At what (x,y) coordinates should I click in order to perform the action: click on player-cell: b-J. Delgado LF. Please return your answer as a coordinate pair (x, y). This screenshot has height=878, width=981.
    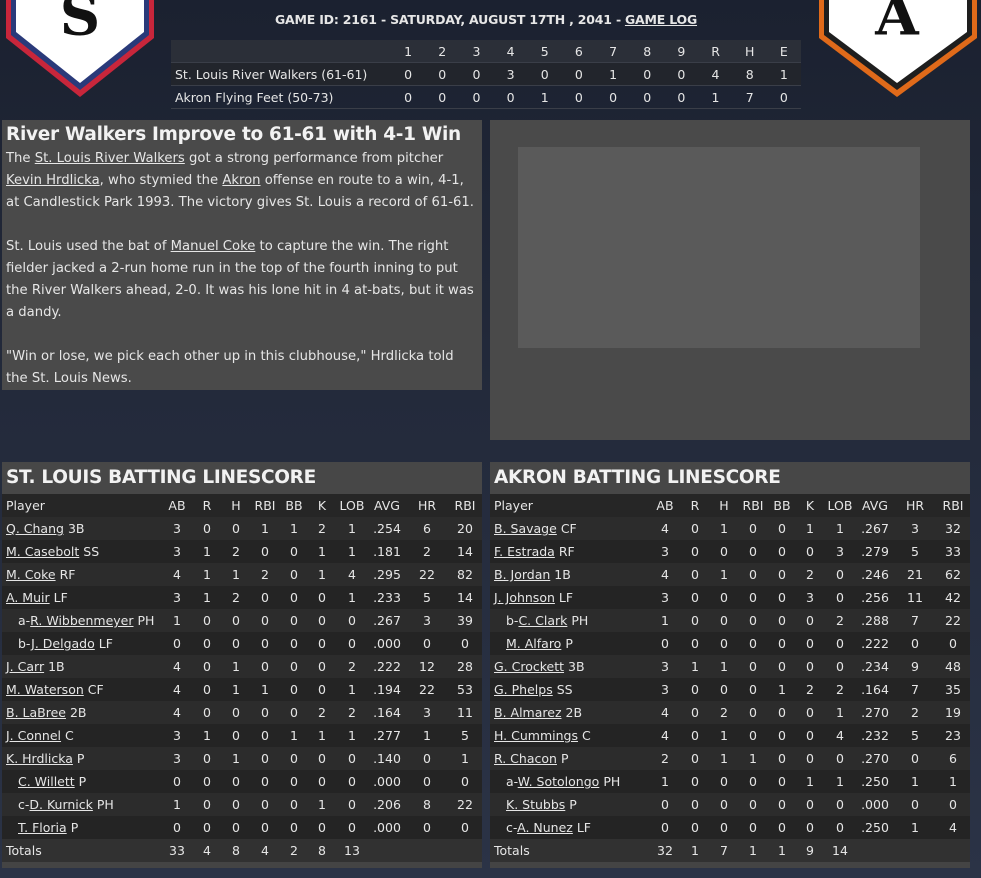
    Looking at the image, I should click on (82, 643).